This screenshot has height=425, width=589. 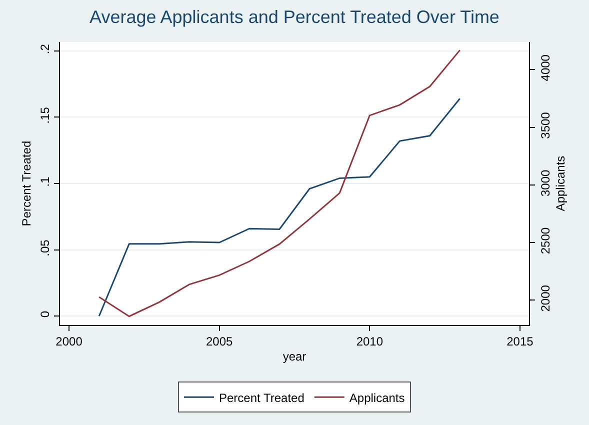 I want to click on y-tick-label: .05, so click(x=45, y=247).